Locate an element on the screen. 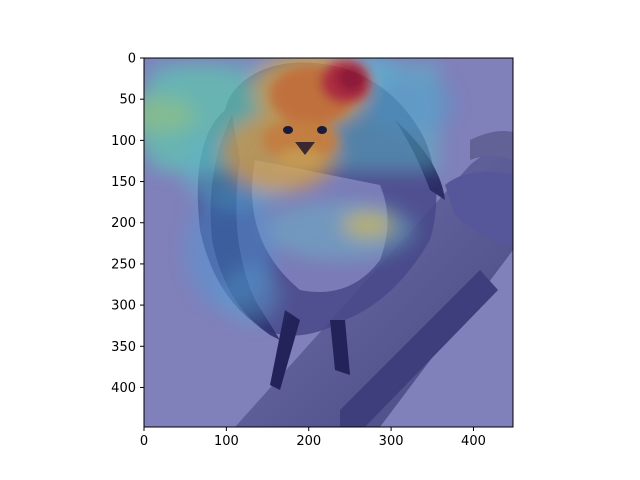 The width and height of the screenshot is (640, 480). y-tick-label: 150 is located at coordinates (123, 182).